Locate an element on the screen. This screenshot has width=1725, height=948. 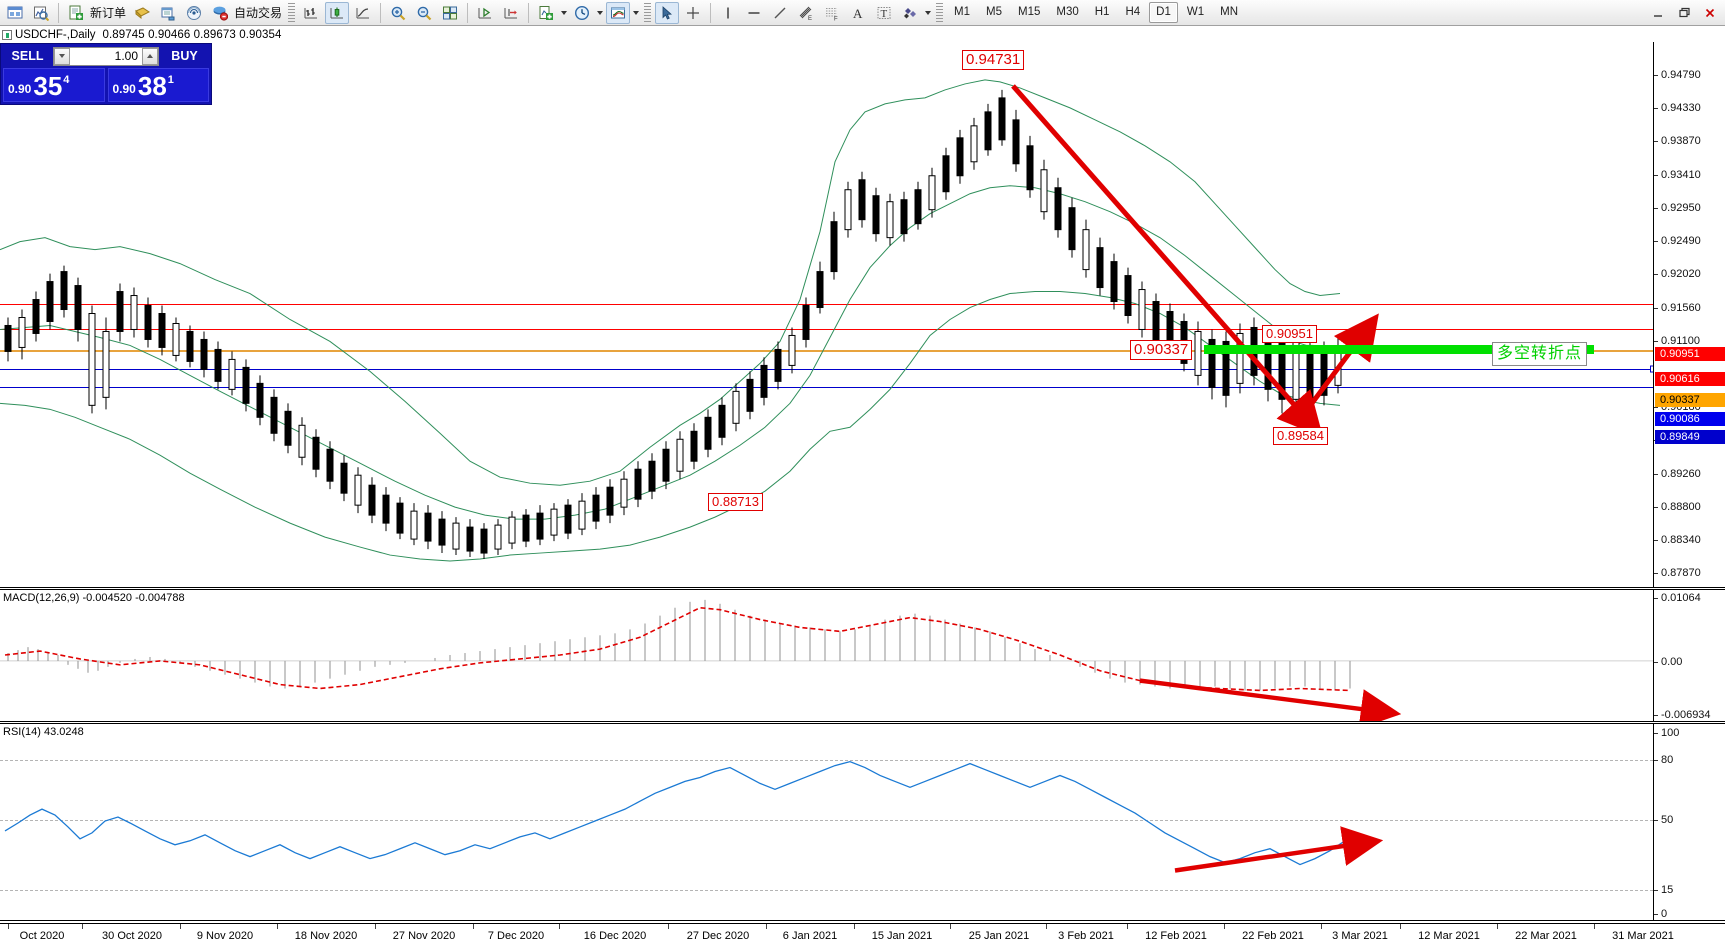
macd-pane: MACD(12,26,9) -0.004520 -0.004788 is located at coordinates (862, 655).